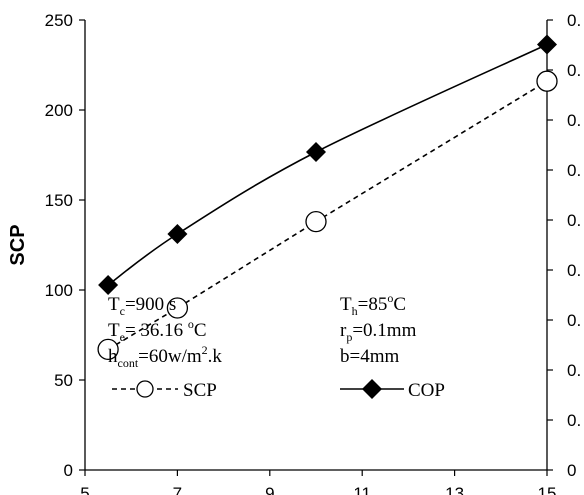  Describe the element at coordinates (63, 380) in the screenshot. I see `y-tick-label: 50` at that location.